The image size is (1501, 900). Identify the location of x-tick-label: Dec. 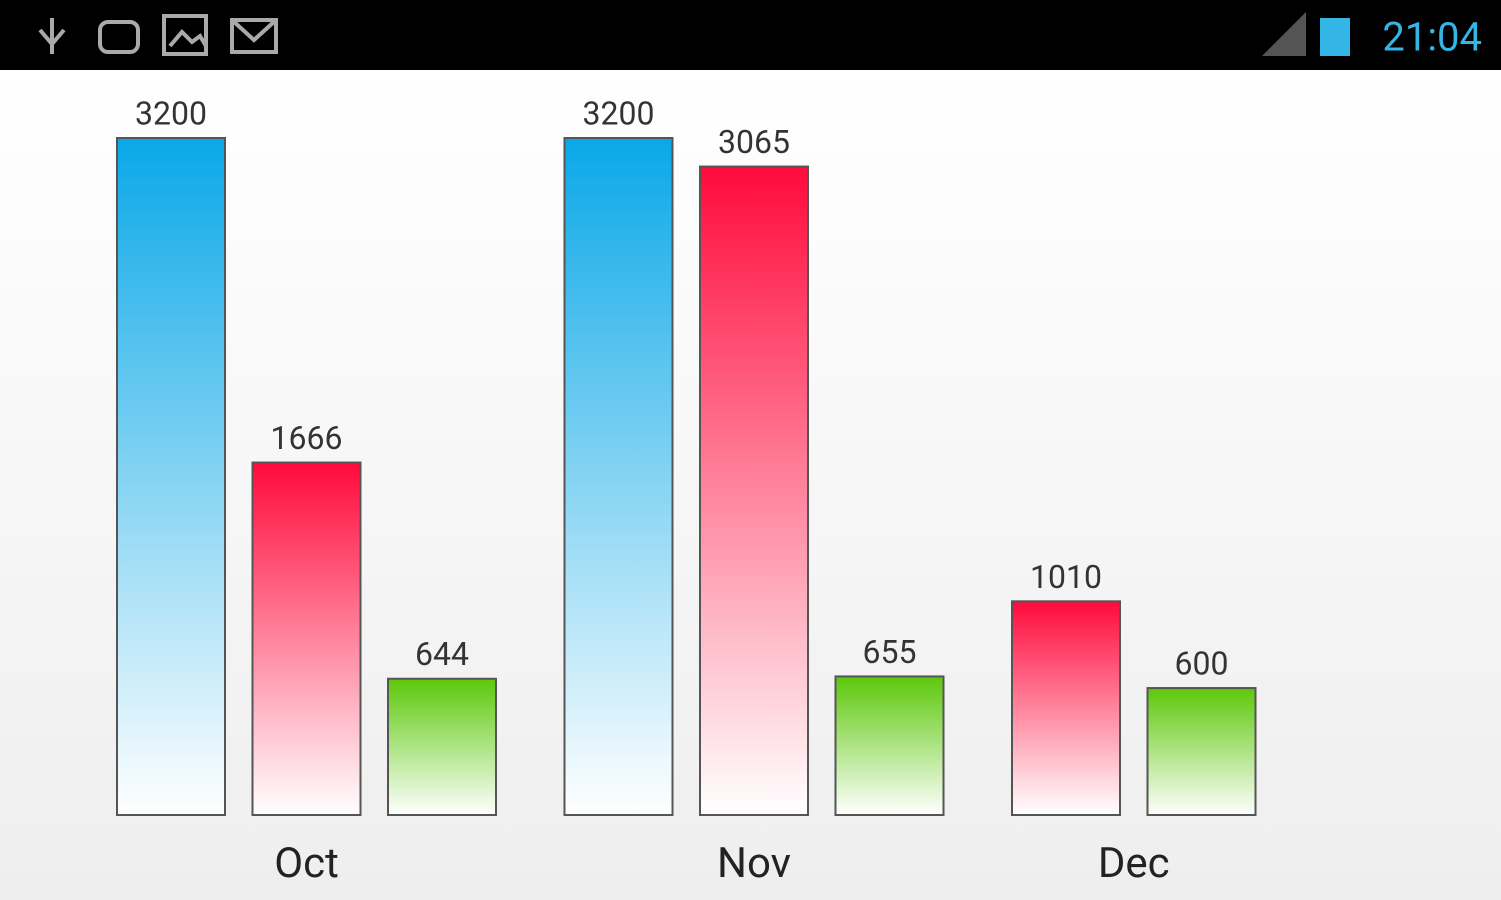
(1134, 863).